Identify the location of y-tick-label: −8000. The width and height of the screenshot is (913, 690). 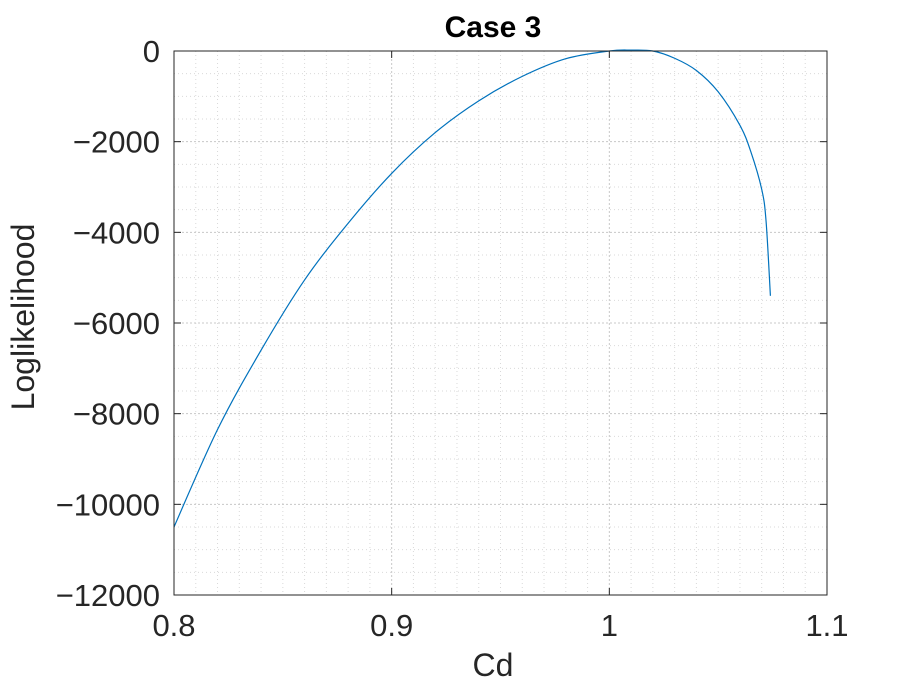
(116, 414).